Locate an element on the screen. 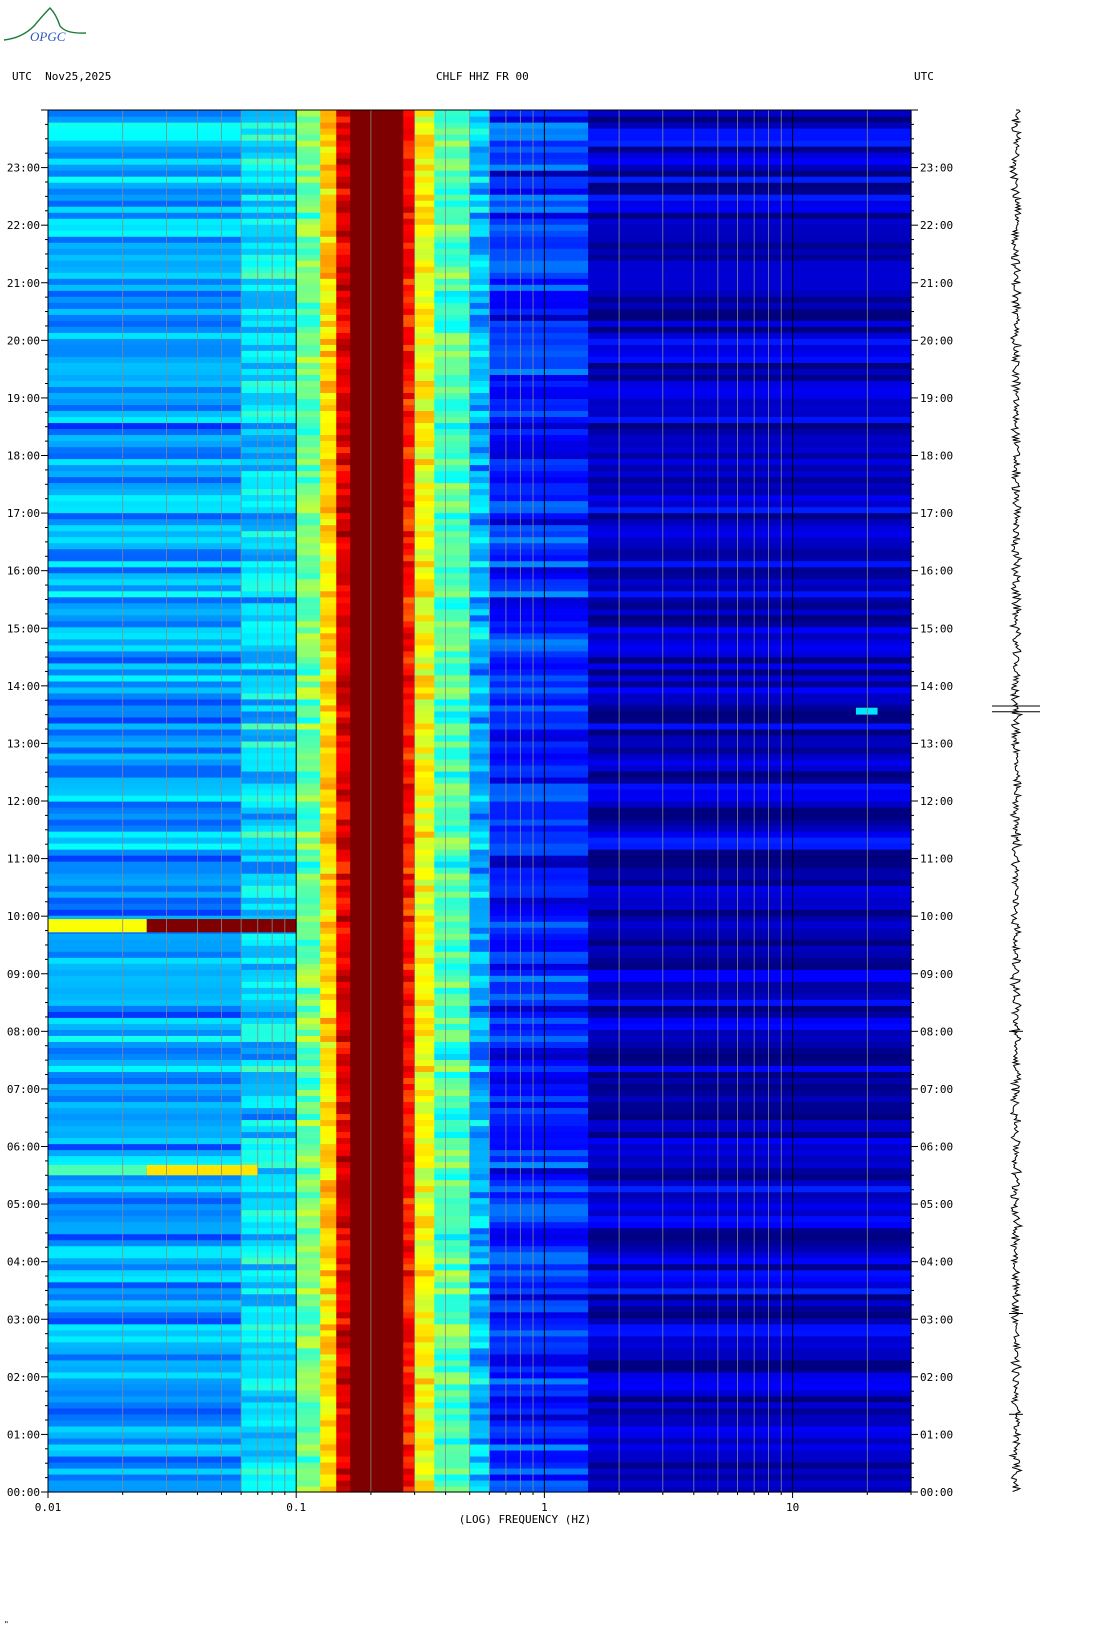 Image resolution: width=1102 pixels, height=1634 pixels. frequency-tick-label: 0.1 is located at coordinates (296, 1507).